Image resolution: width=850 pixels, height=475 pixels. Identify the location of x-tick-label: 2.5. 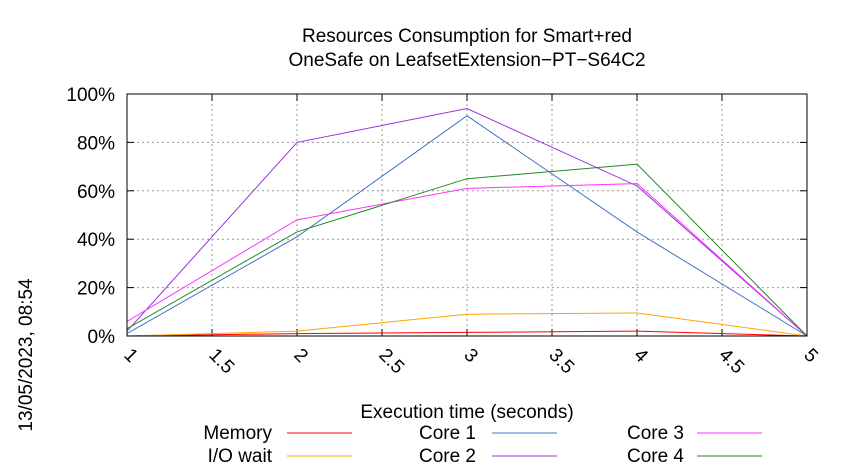
(391, 362).